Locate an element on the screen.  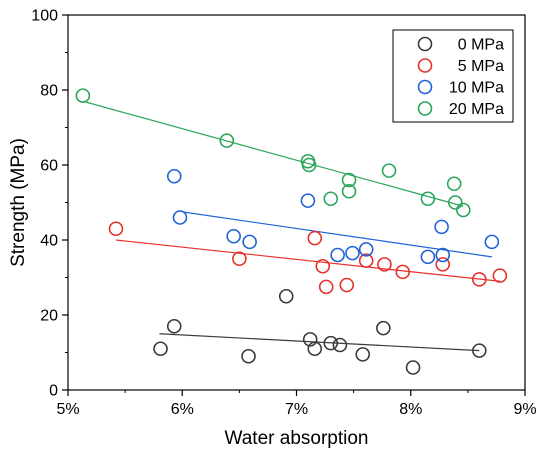
x-axis-label: Water absorption is located at coordinates (297, 438).